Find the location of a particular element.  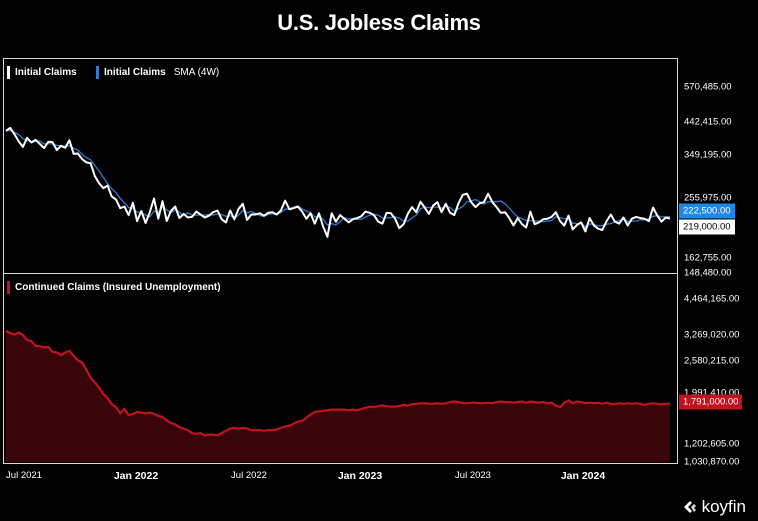

legend-swatch-blue is located at coordinates (97, 72).